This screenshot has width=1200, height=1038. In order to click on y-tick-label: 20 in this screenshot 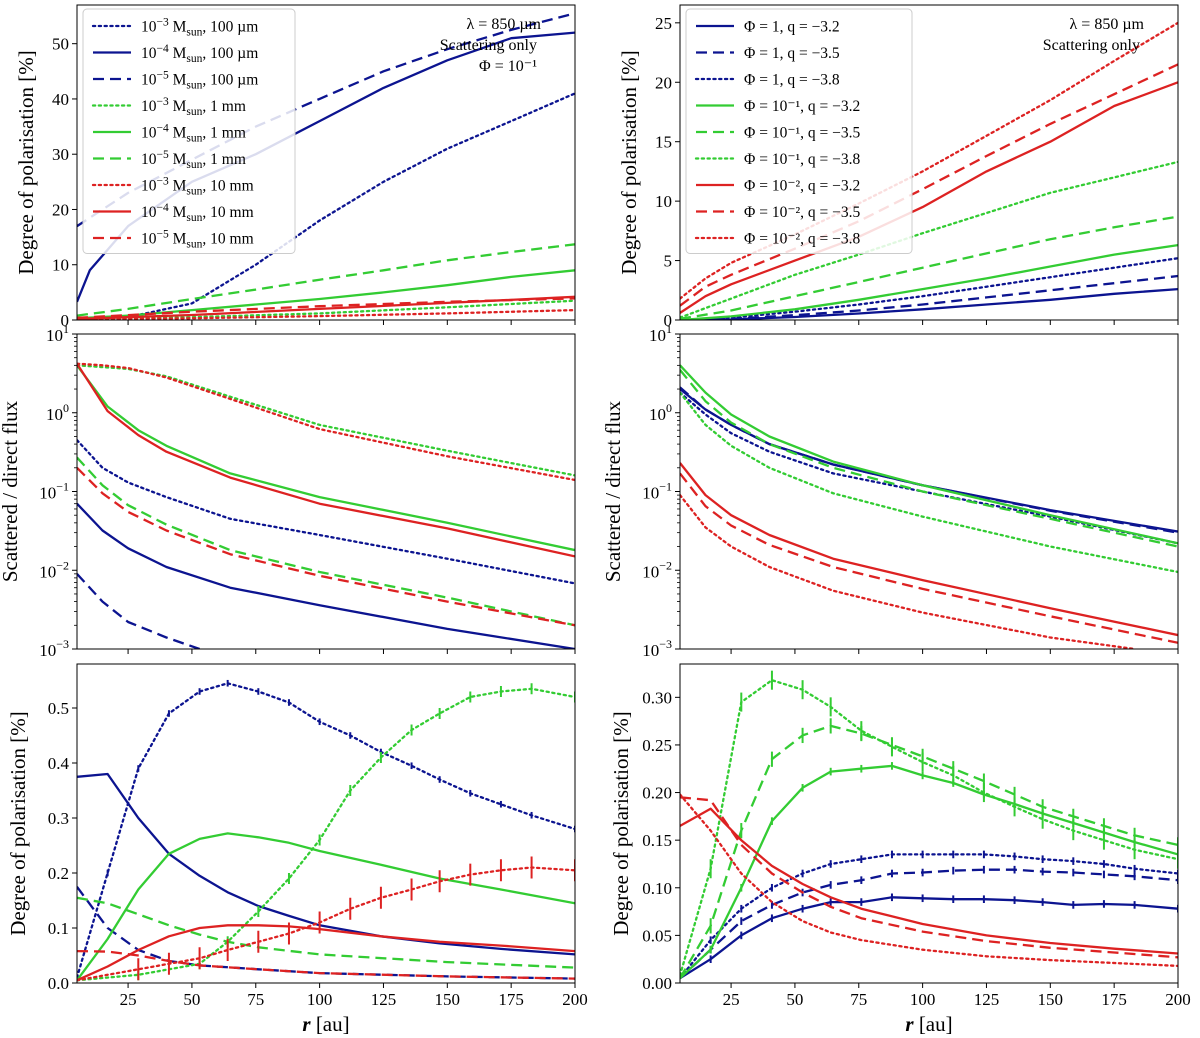, I will do `click(60, 209)`.